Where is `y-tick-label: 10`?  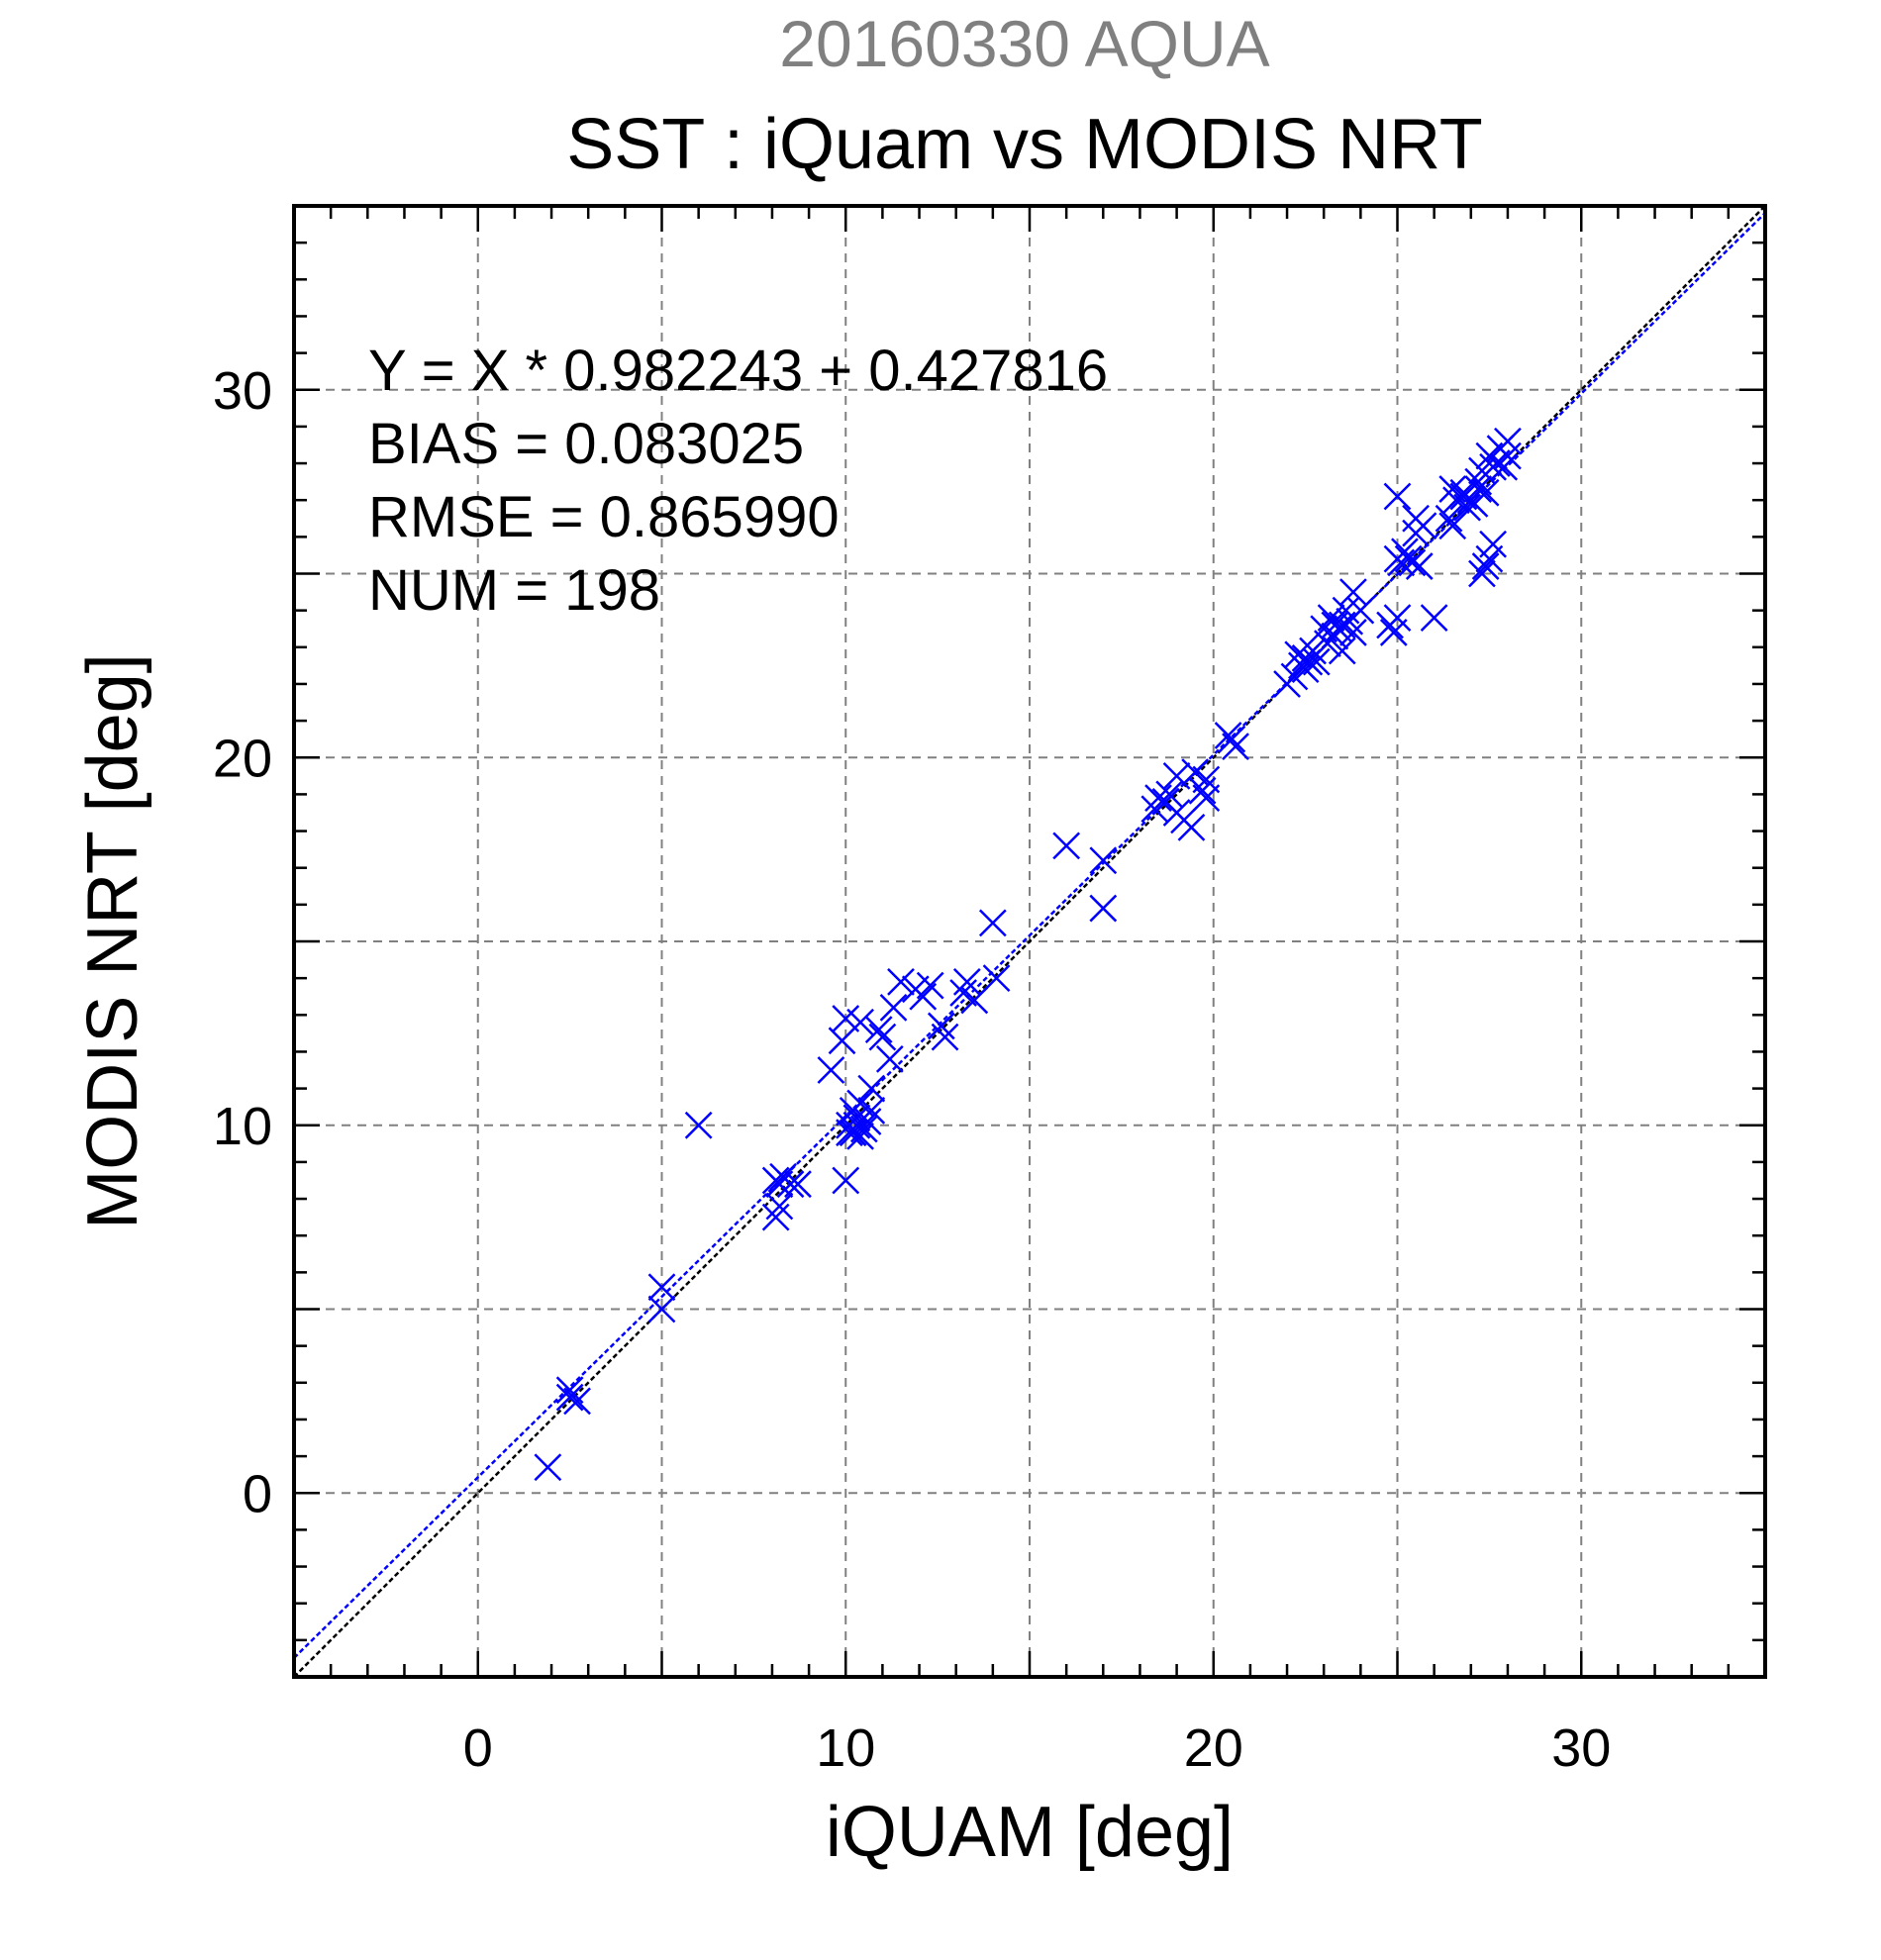
y-tick-label: 10 is located at coordinates (243, 1126).